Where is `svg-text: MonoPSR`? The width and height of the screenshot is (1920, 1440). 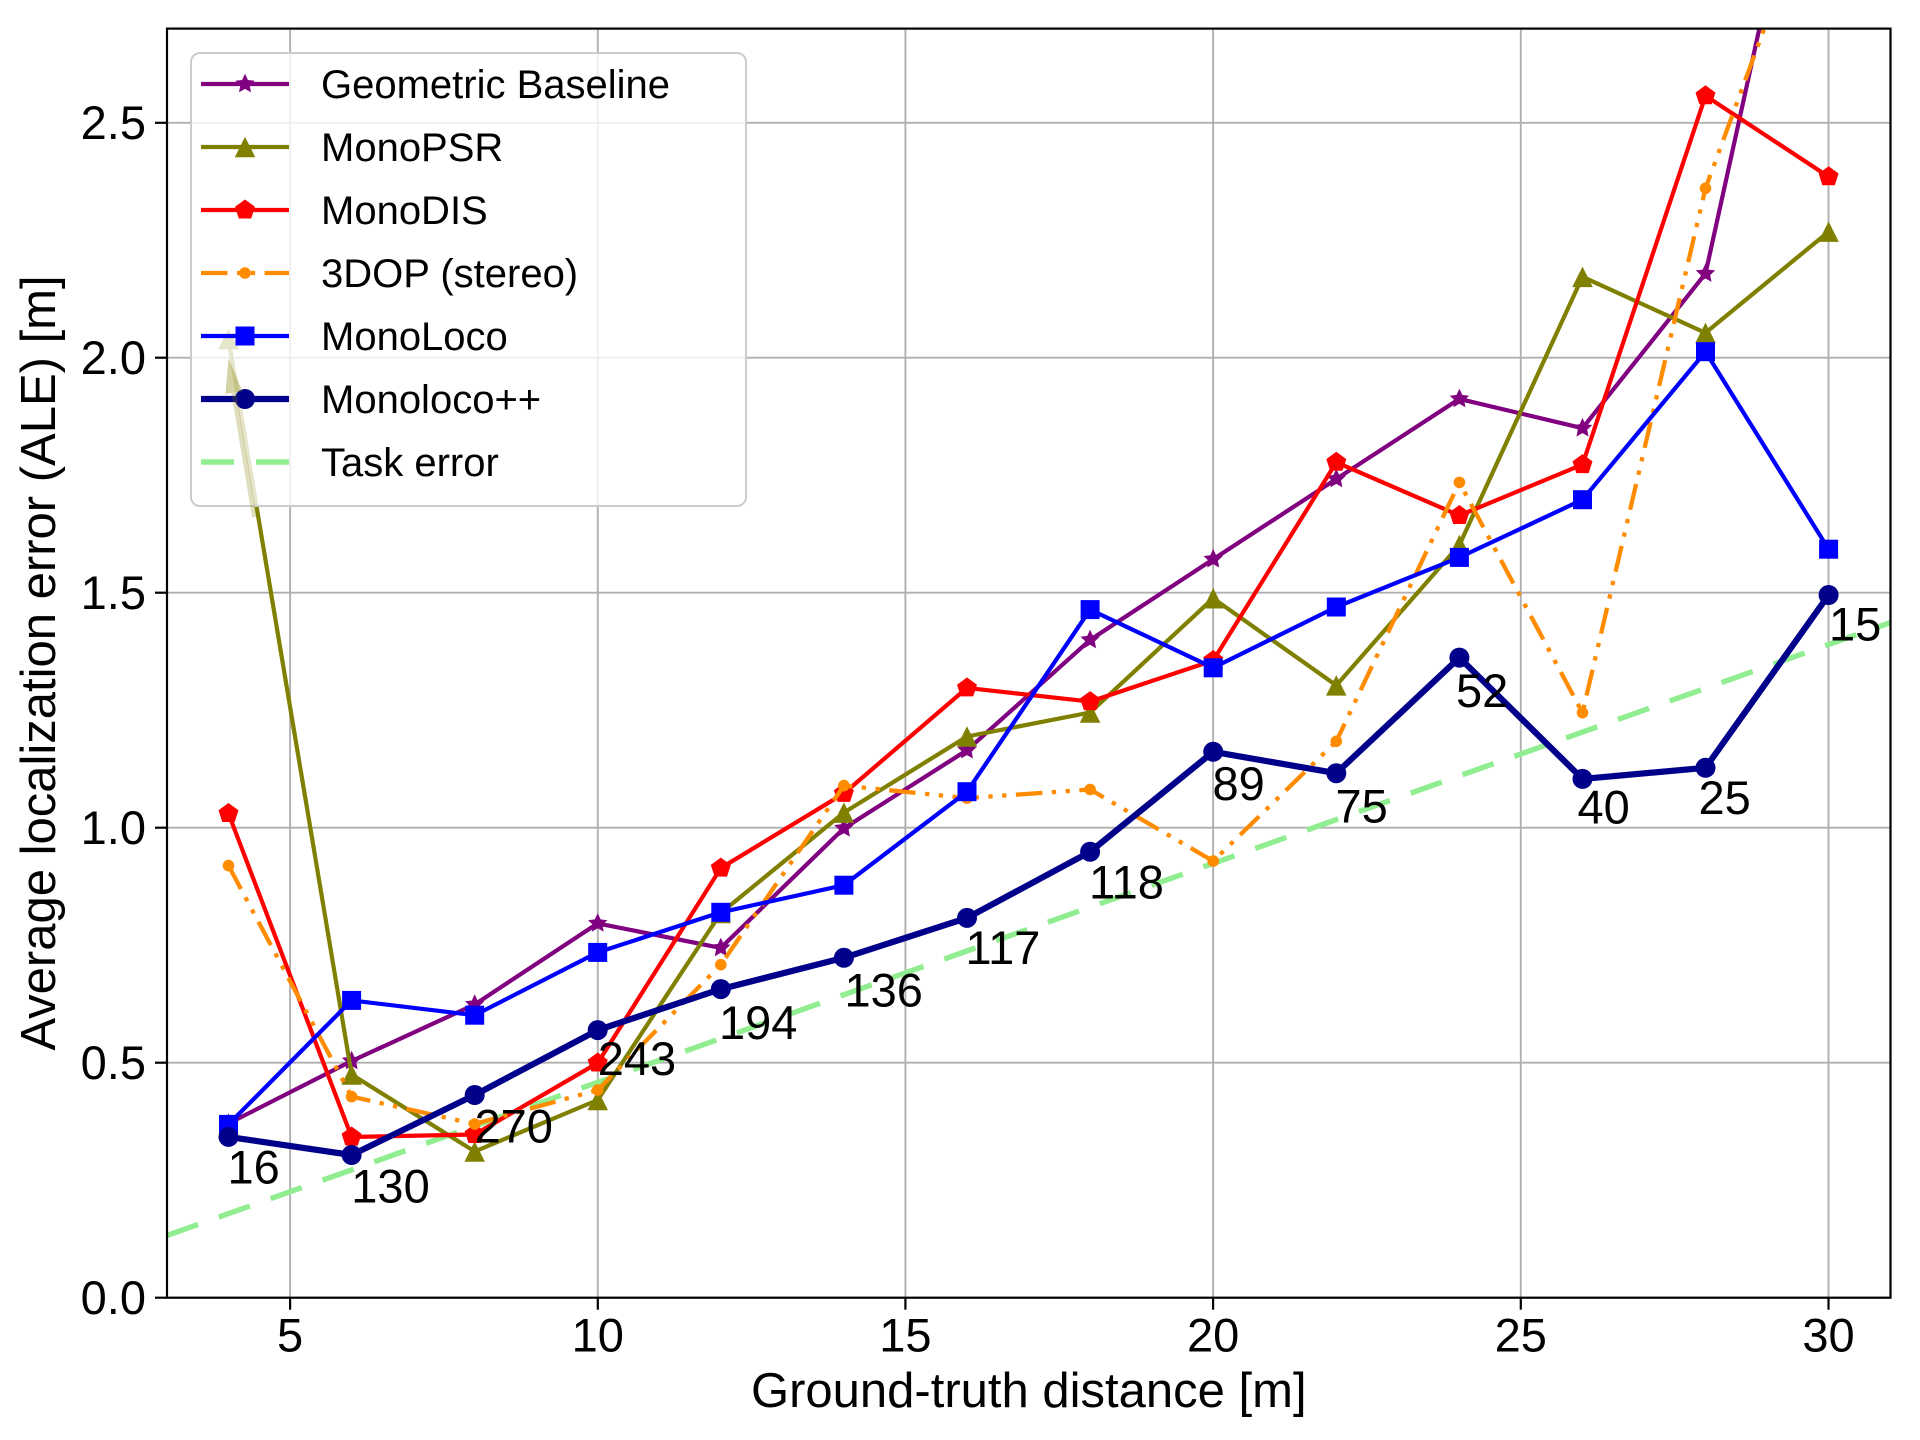
svg-text: MonoPSR is located at coordinates (412, 148).